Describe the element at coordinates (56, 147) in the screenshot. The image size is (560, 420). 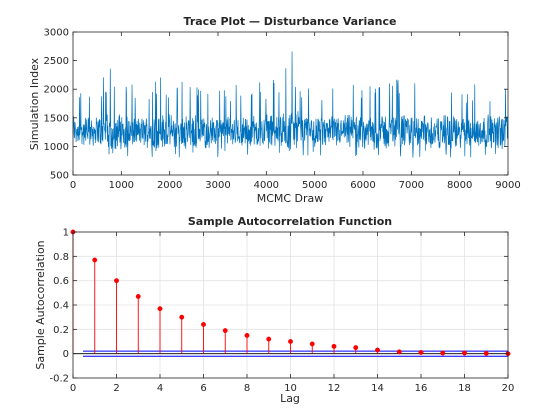
I see `y-tick-label: 1000` at that location.